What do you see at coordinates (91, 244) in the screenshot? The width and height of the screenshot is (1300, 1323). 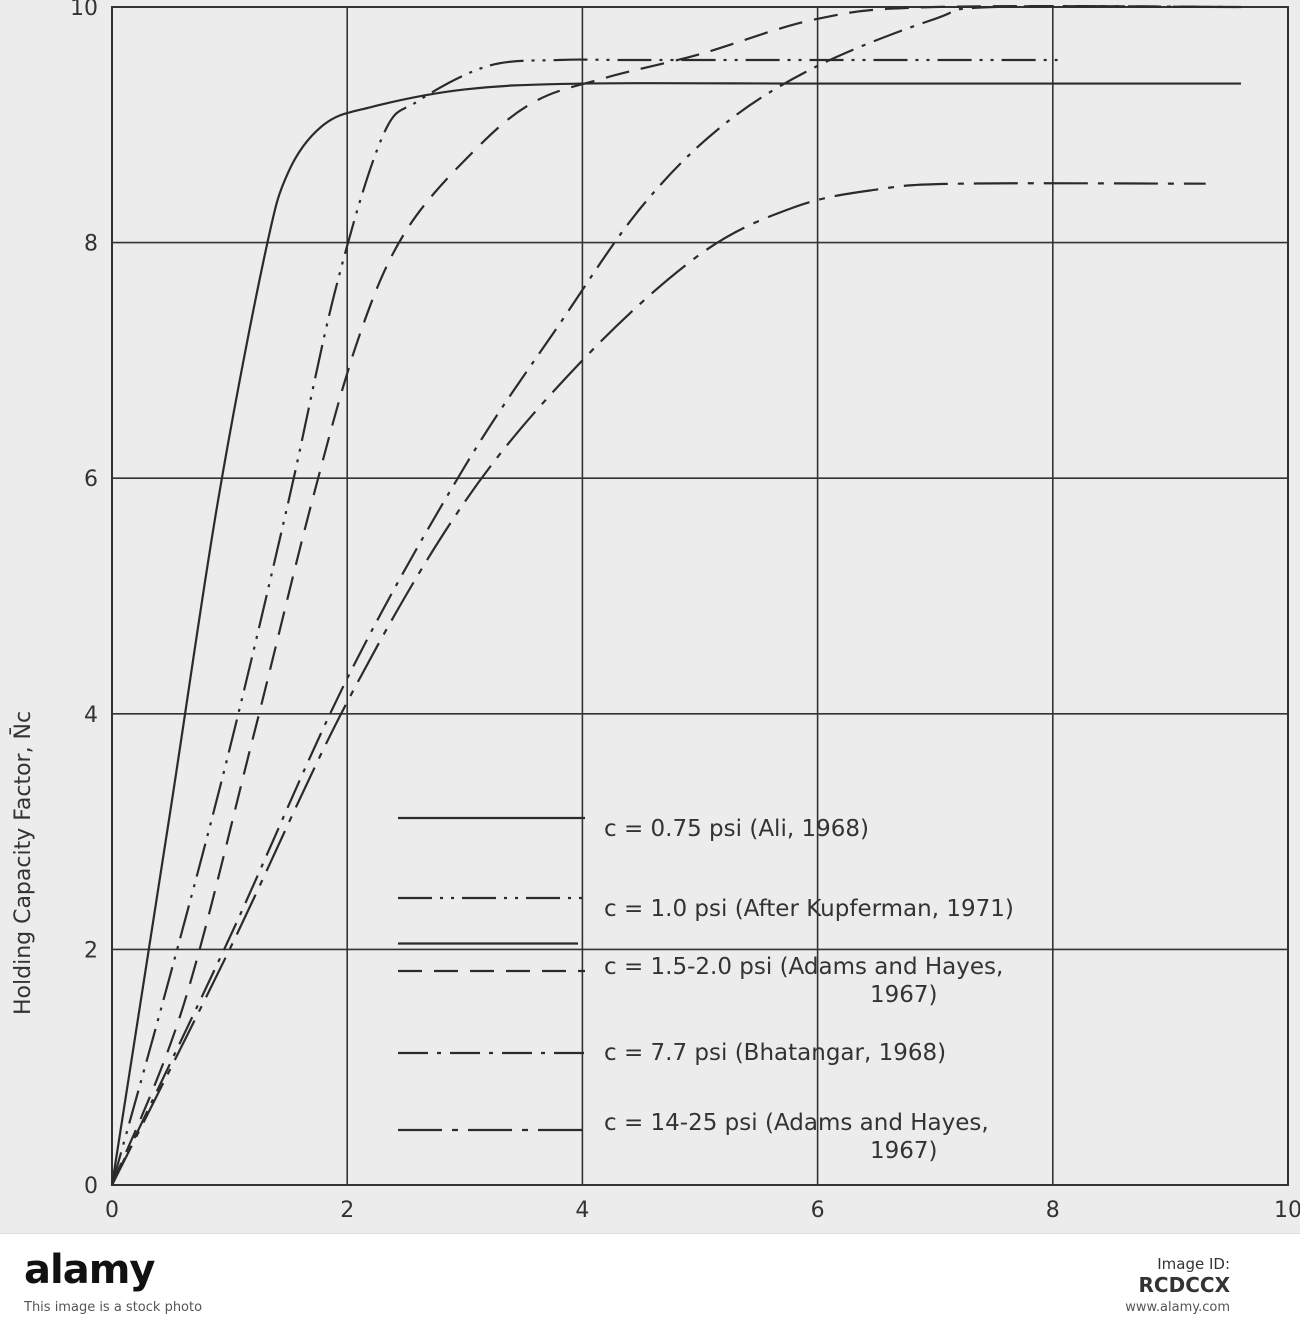 I see `y-tick-label: 8` at bounding box center [91, 244].